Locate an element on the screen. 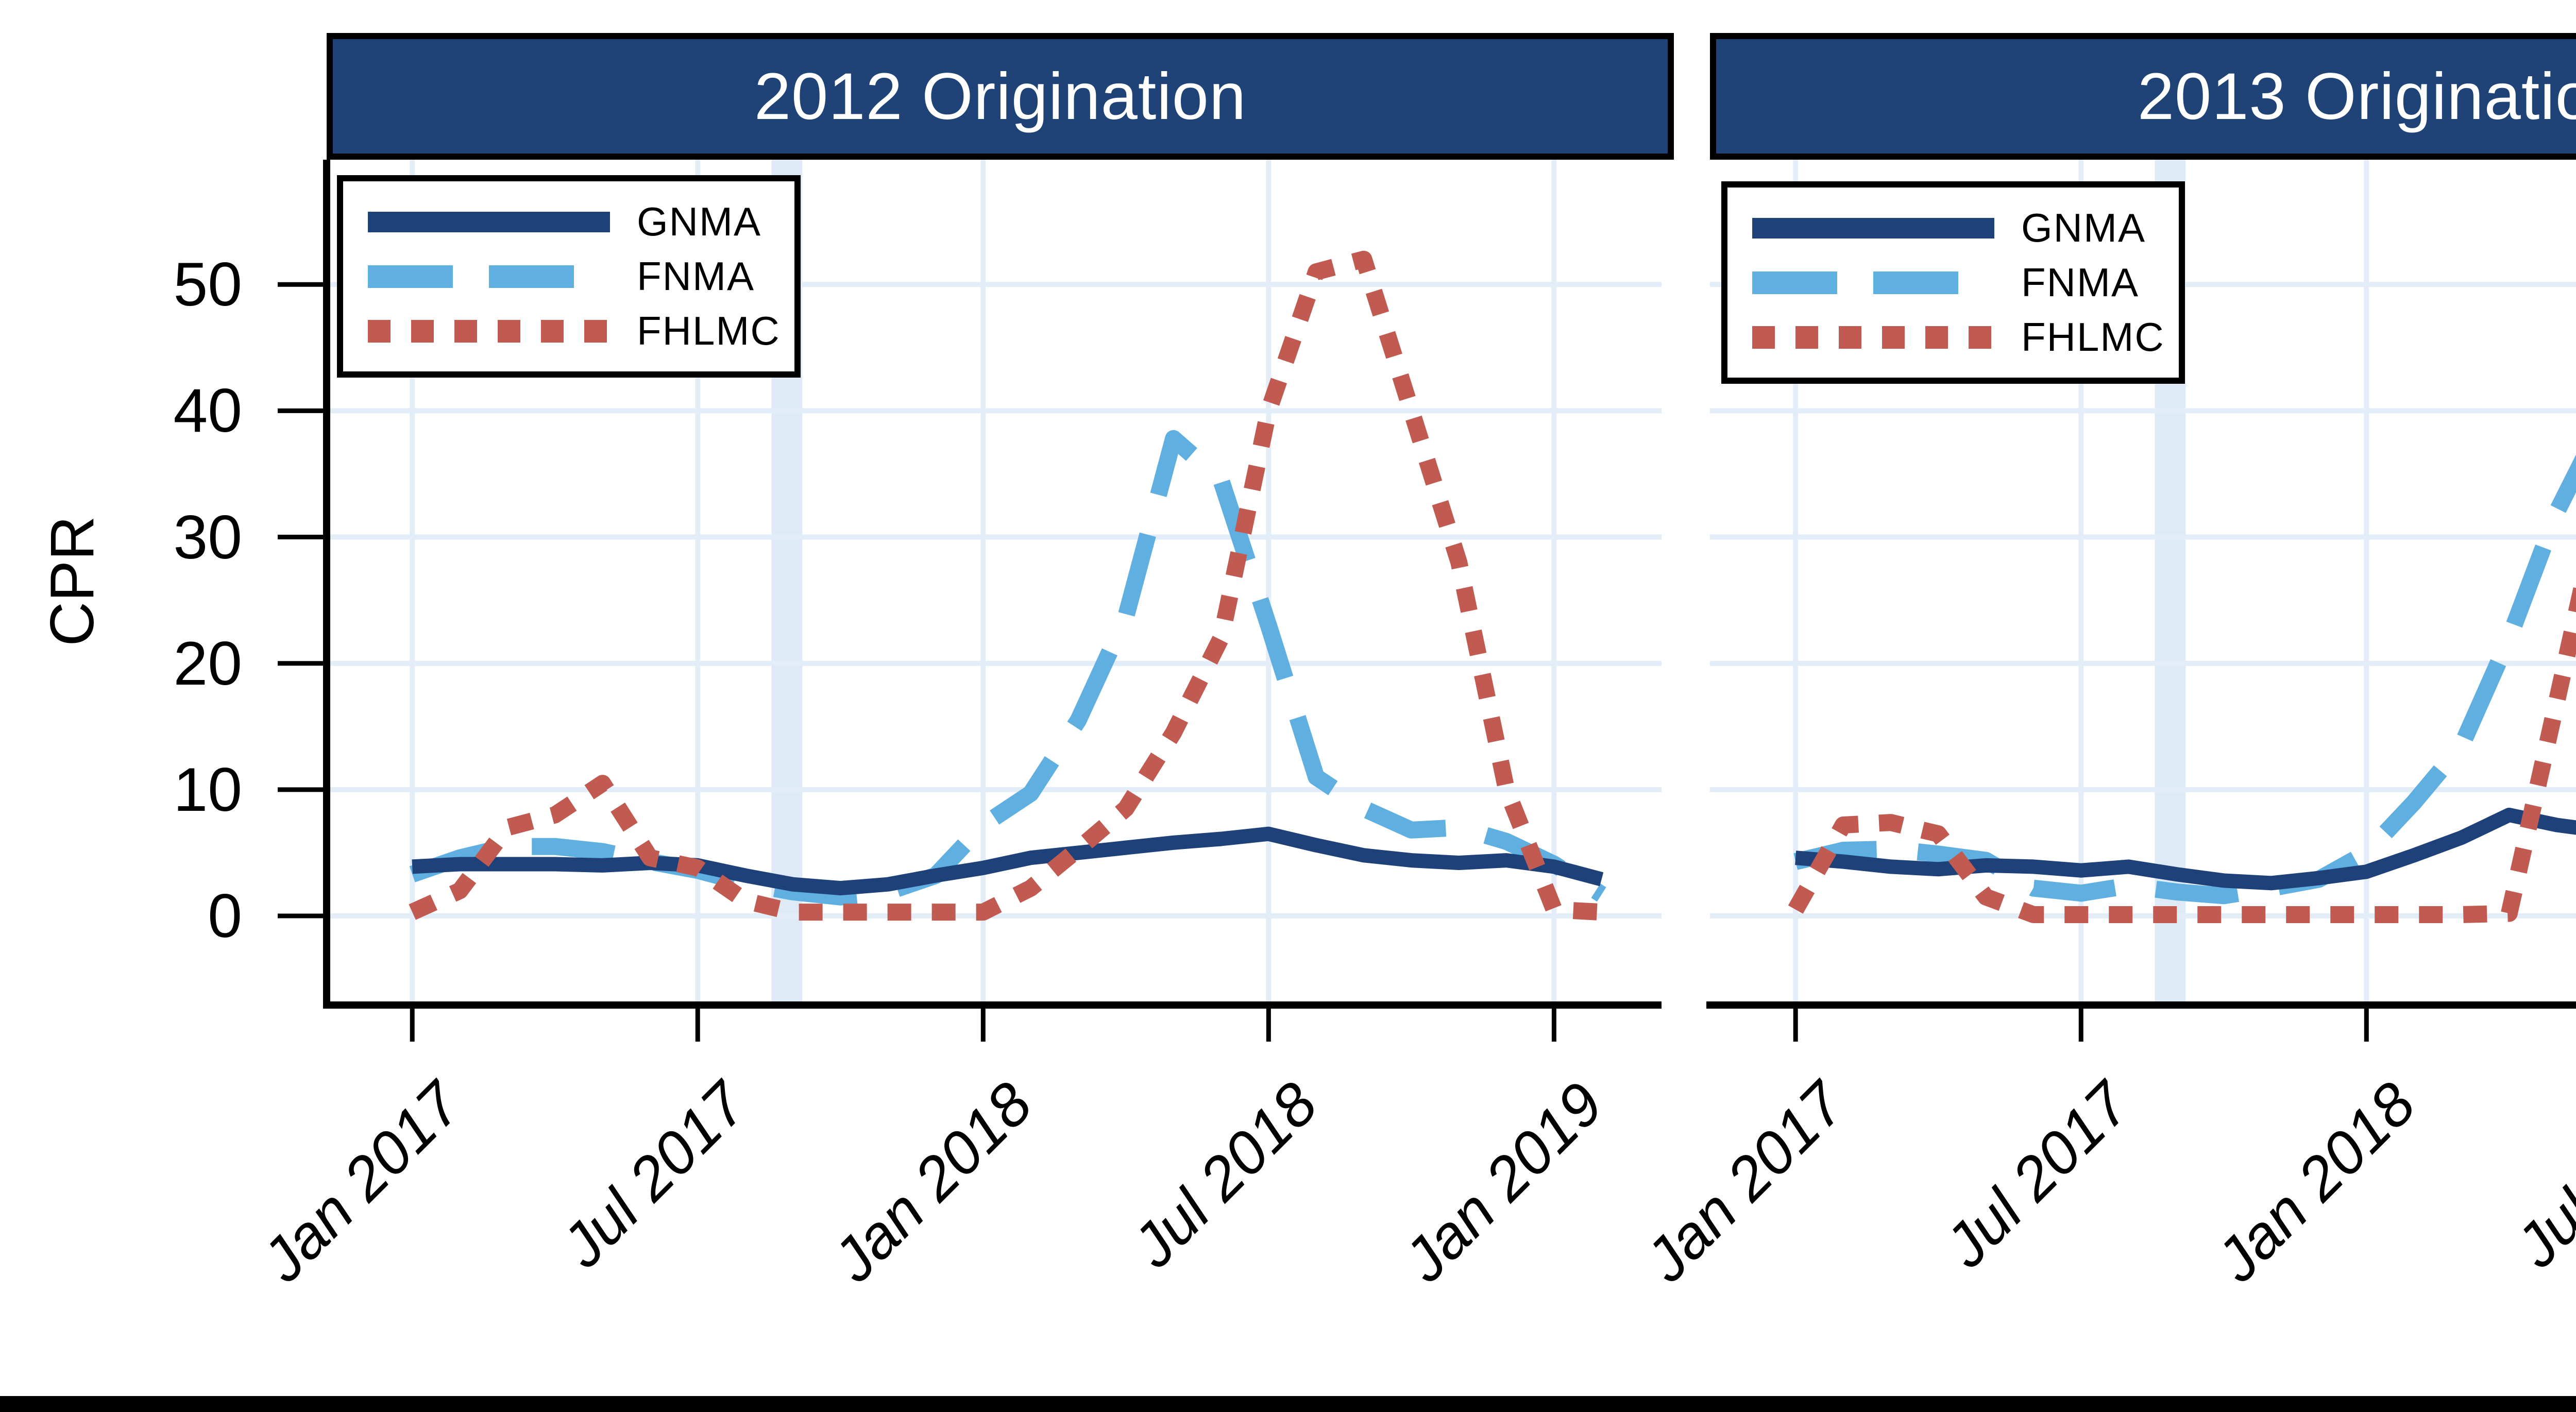 This screenshot has height=1412, width=2576. footer-bar is located at coordinates (1288, 1404).